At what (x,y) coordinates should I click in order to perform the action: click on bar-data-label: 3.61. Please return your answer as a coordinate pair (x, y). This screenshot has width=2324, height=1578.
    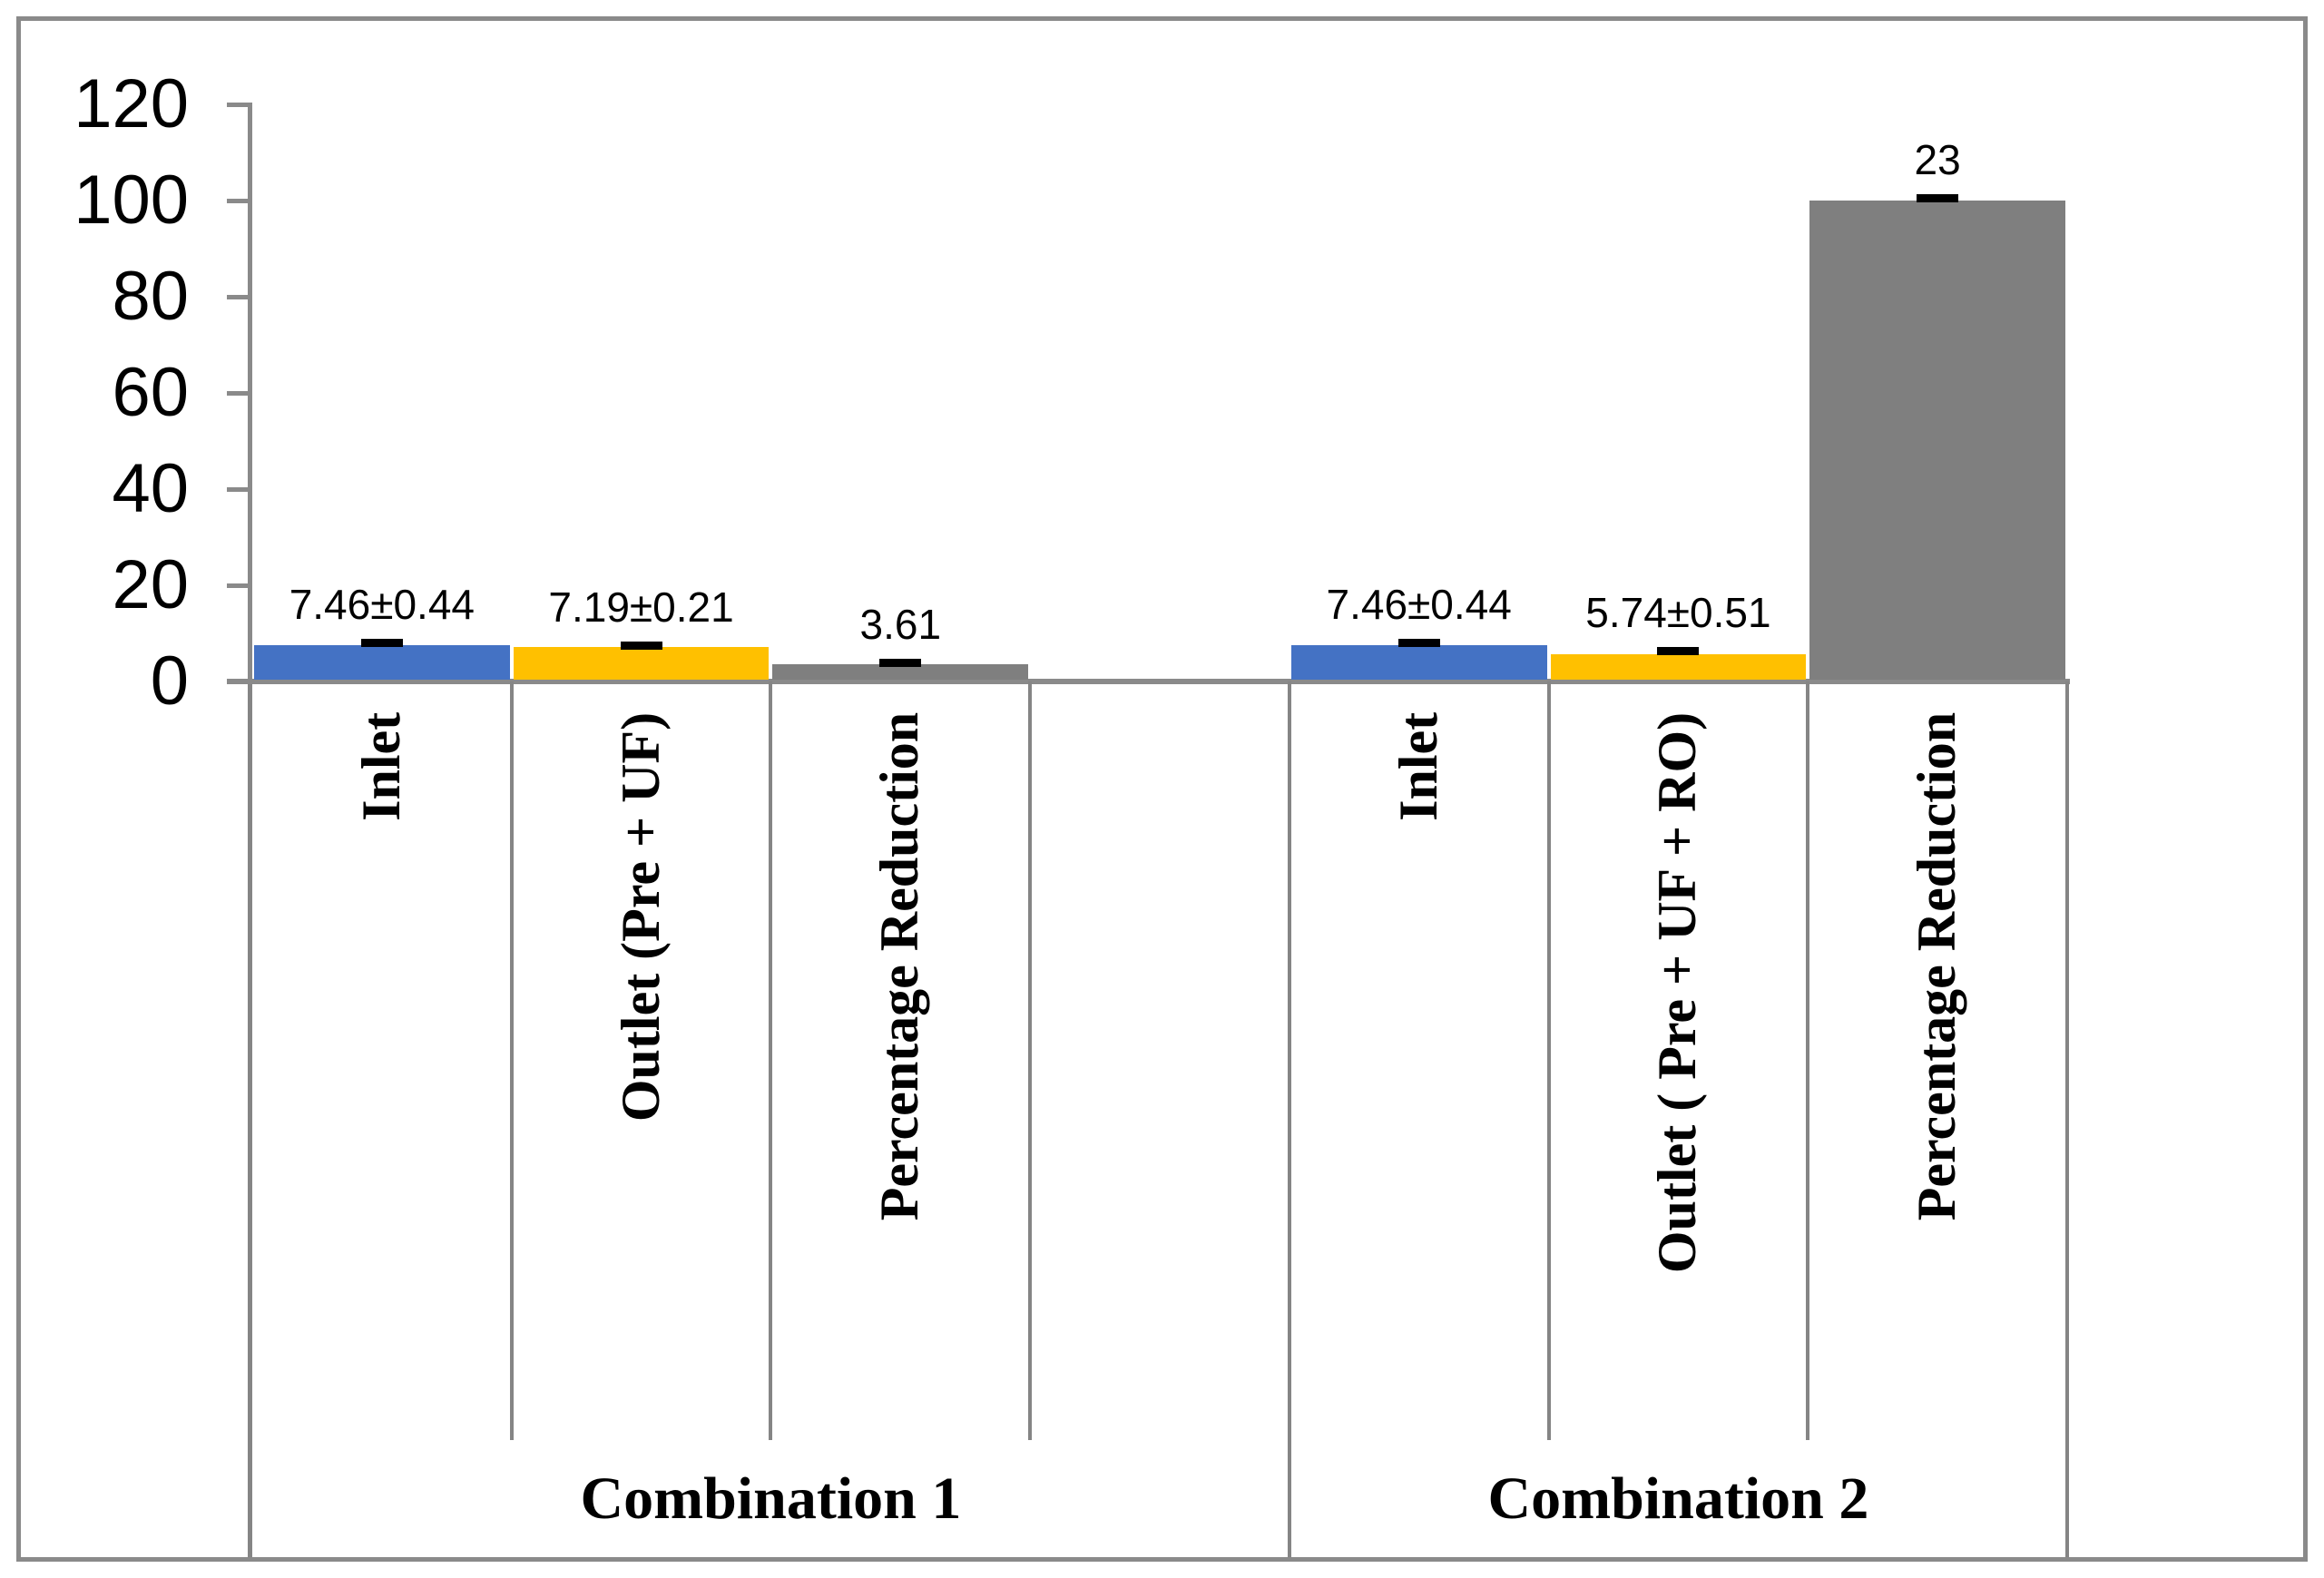
    Looking at the image, I should click on (900, 625).